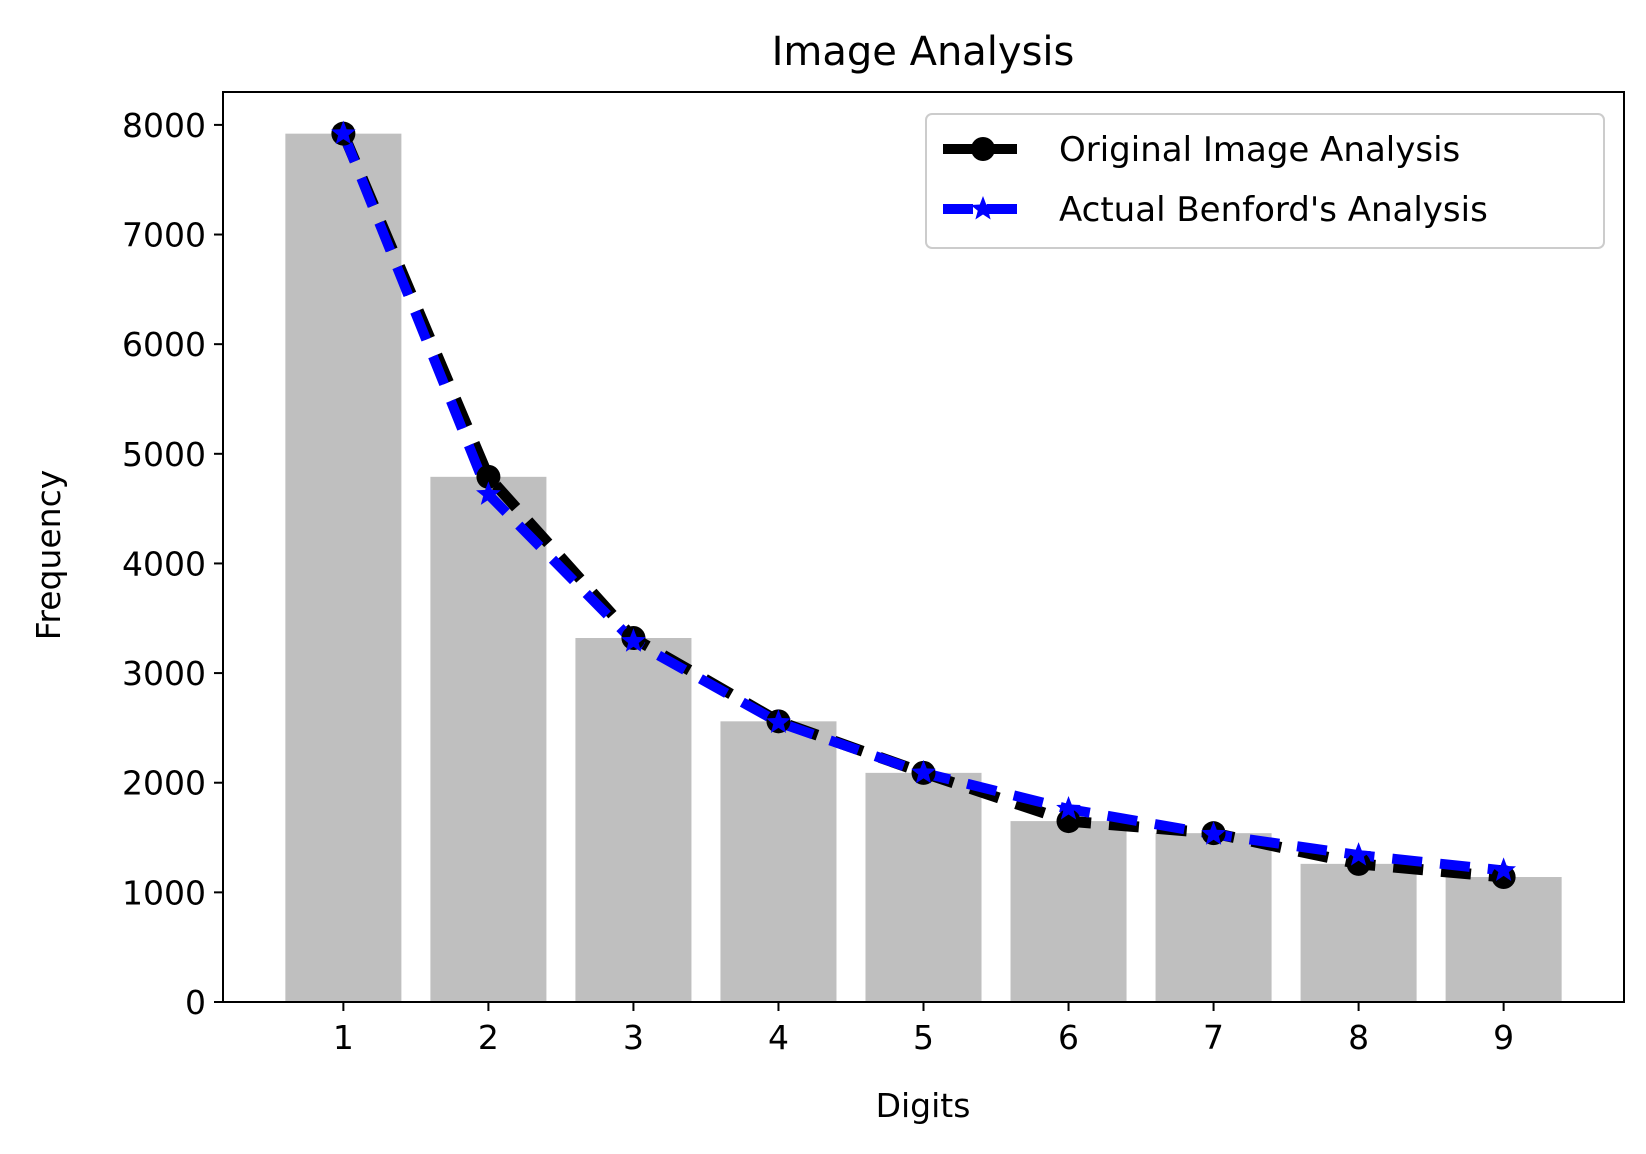 The height and width of the screenshot is (1154, 1646). Describe the element at coordinates (195, 1002) in the screenshot. I see `y-tick-label: 0` at that location.